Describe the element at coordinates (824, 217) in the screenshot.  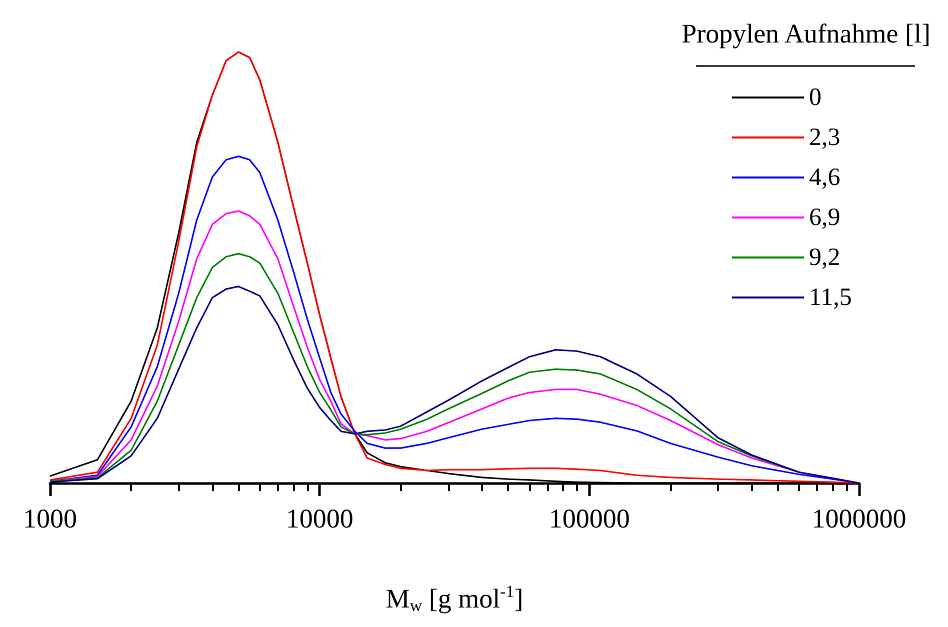
I see `legend-label: 6,9` at that location.